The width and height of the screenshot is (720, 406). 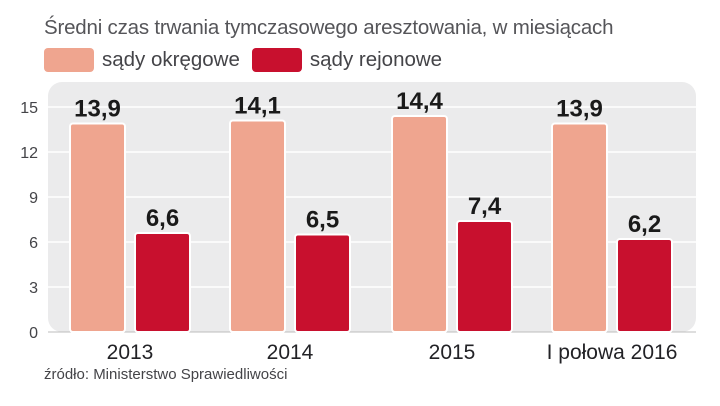 What do you see at coordinates (249, 60) in the screenshot?
I see `legend: sądy okręgowe sądy rejonowe` at bounding box center [249, 60].